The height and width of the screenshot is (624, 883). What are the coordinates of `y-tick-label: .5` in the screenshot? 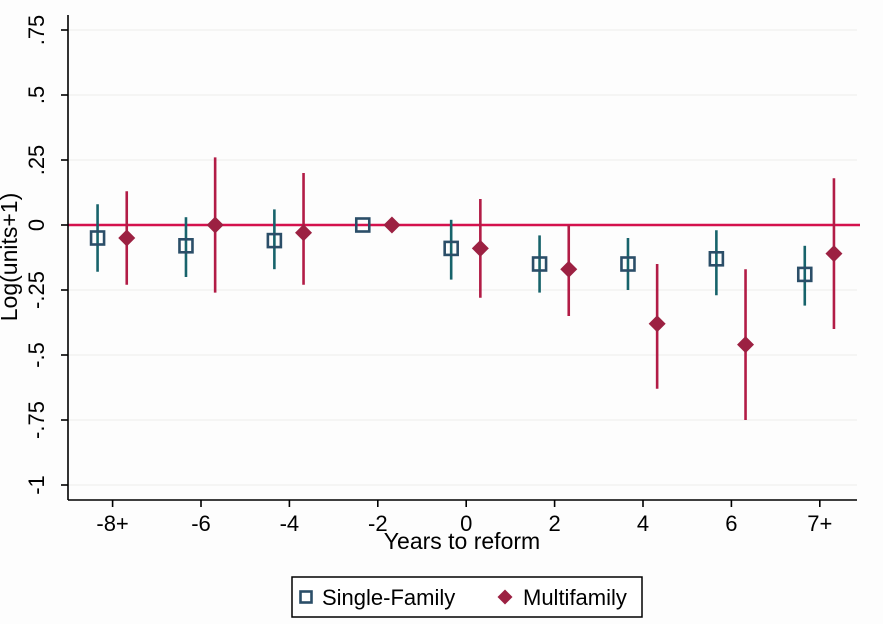 It's located at (36, 95).